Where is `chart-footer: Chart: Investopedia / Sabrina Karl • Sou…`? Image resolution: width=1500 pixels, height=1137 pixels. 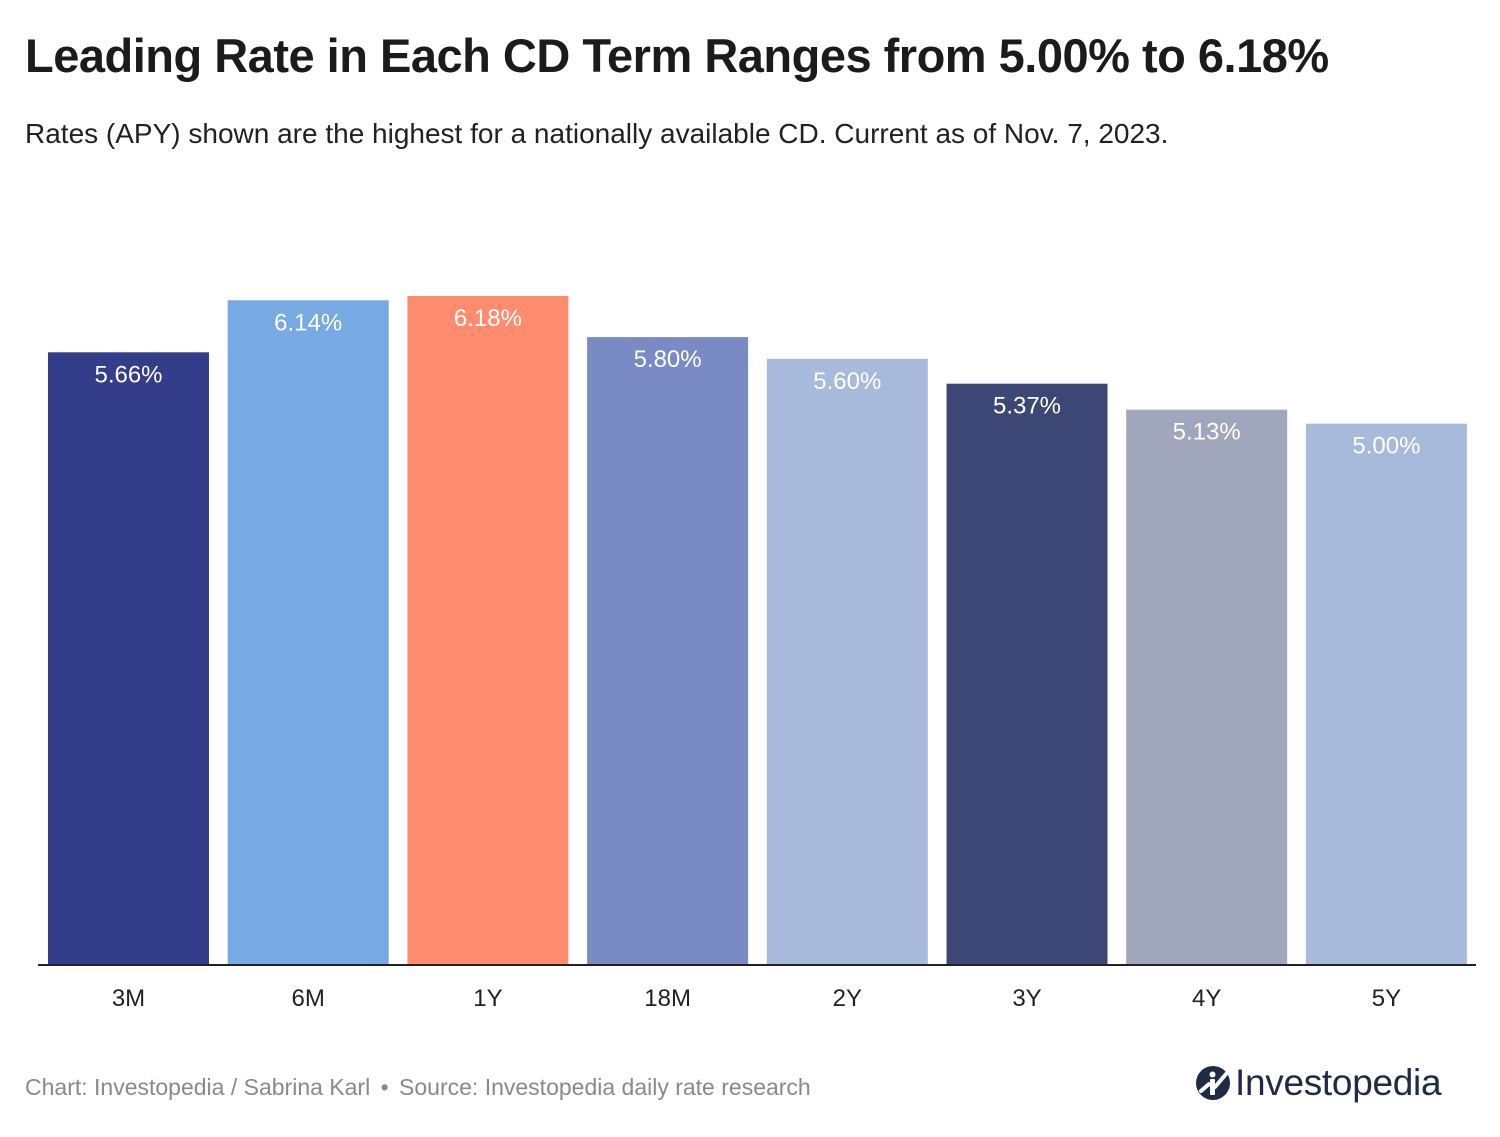
chart-footer: Chart: Investopedia / Sabrina Karl • Sou… is located at coordinates (418, 1087).